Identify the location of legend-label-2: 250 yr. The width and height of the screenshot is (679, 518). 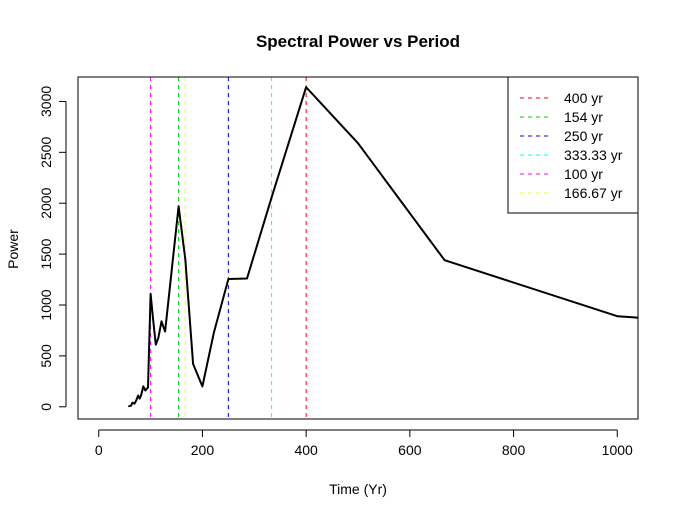
(583, 136).